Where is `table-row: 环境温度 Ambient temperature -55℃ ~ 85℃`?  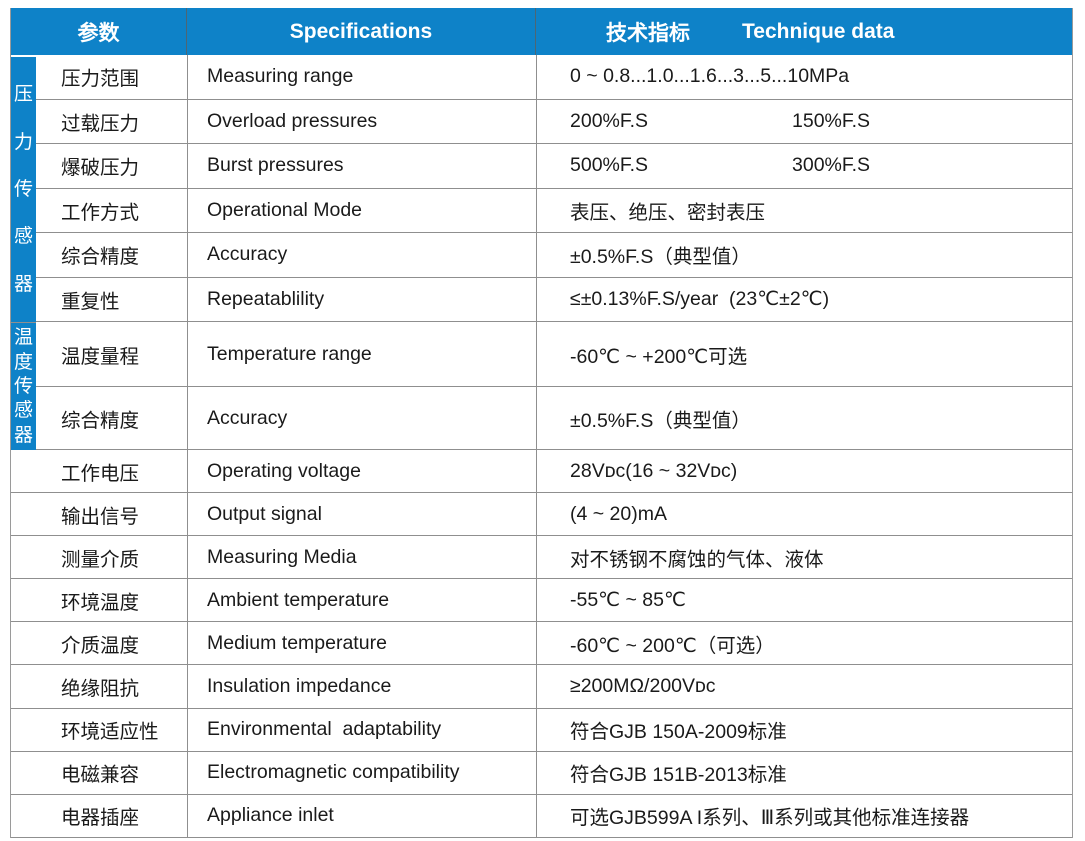
table-row: 环境温度 Ambient temperature -55℃ ~ 85℃ is located at coordinates (541, 601).